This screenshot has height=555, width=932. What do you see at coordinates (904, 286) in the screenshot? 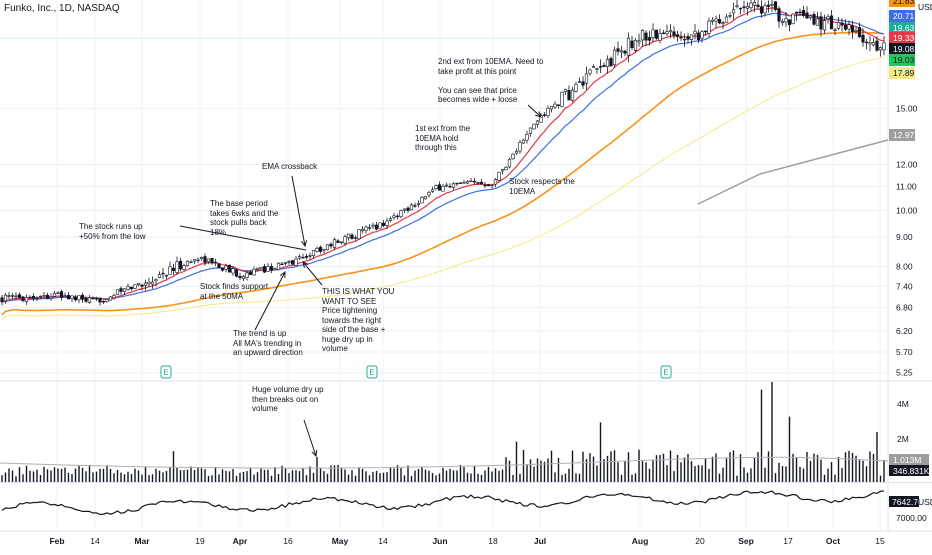
I see `price-axis-tick-6: 7.40` at bounding box center [904, 286].